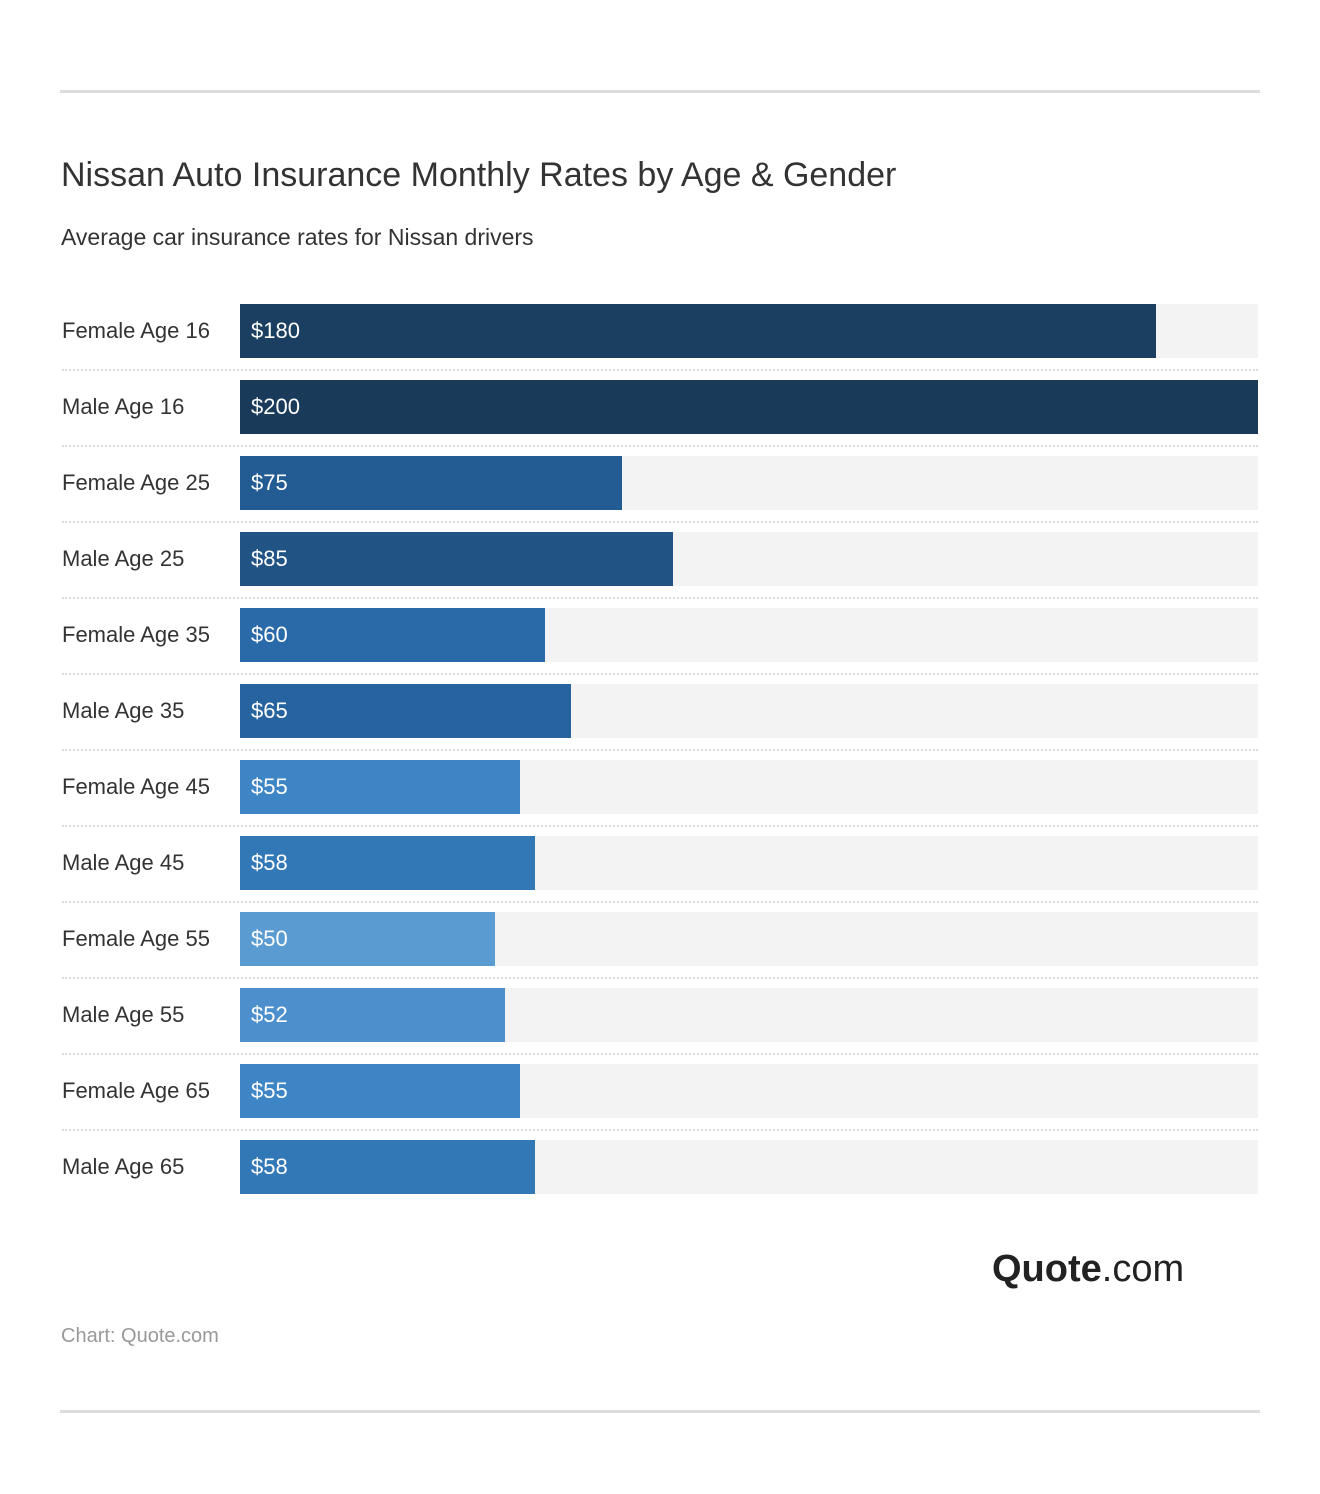  I want to click on quote-logo: Quote.com, so click(1088, 1269).